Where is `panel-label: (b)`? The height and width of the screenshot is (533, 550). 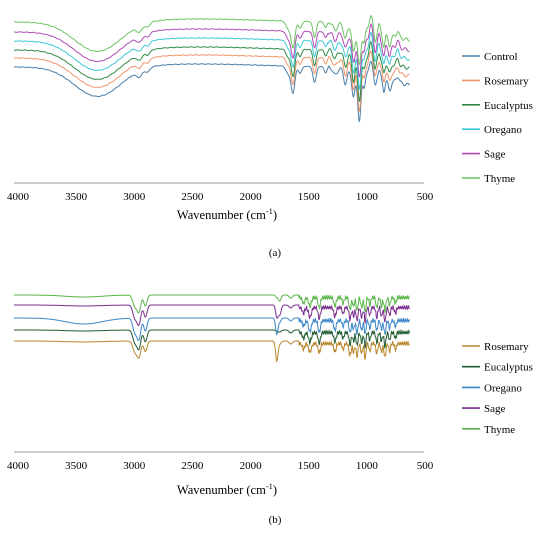 panel-label: (b) is located at coordinates (275, 520).